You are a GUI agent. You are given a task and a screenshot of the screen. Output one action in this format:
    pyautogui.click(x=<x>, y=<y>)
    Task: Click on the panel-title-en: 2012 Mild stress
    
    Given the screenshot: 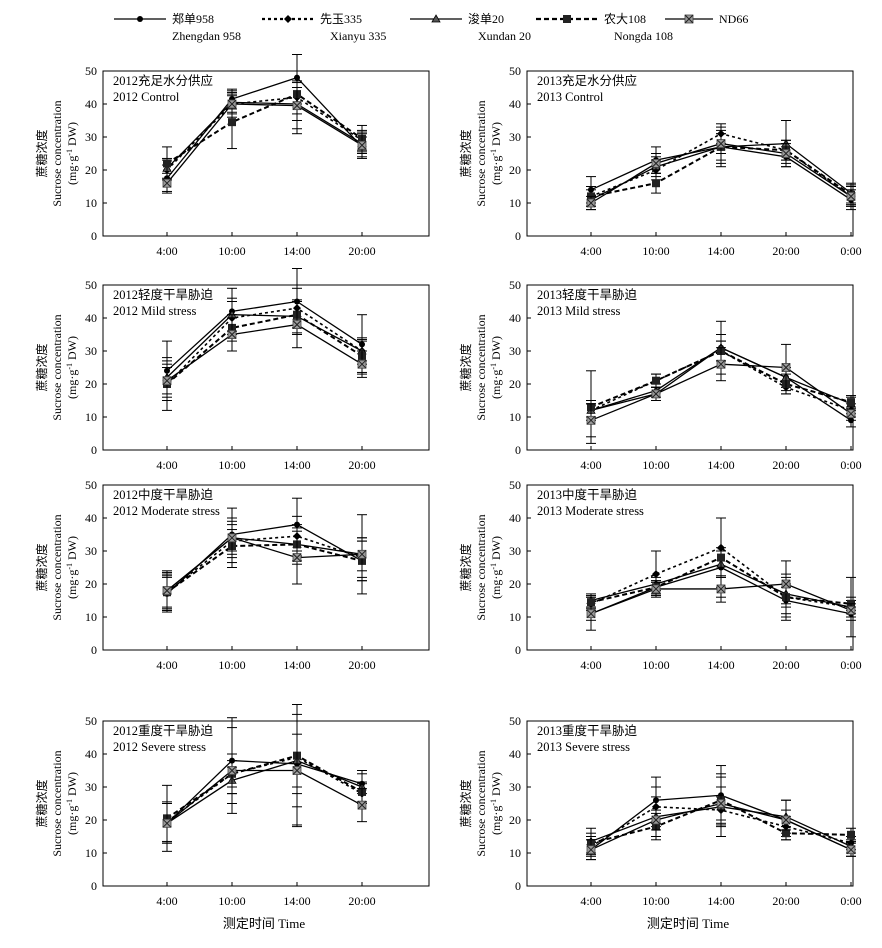 What is the action you would take?
    pyautogui.click(x=154, y=311)
    